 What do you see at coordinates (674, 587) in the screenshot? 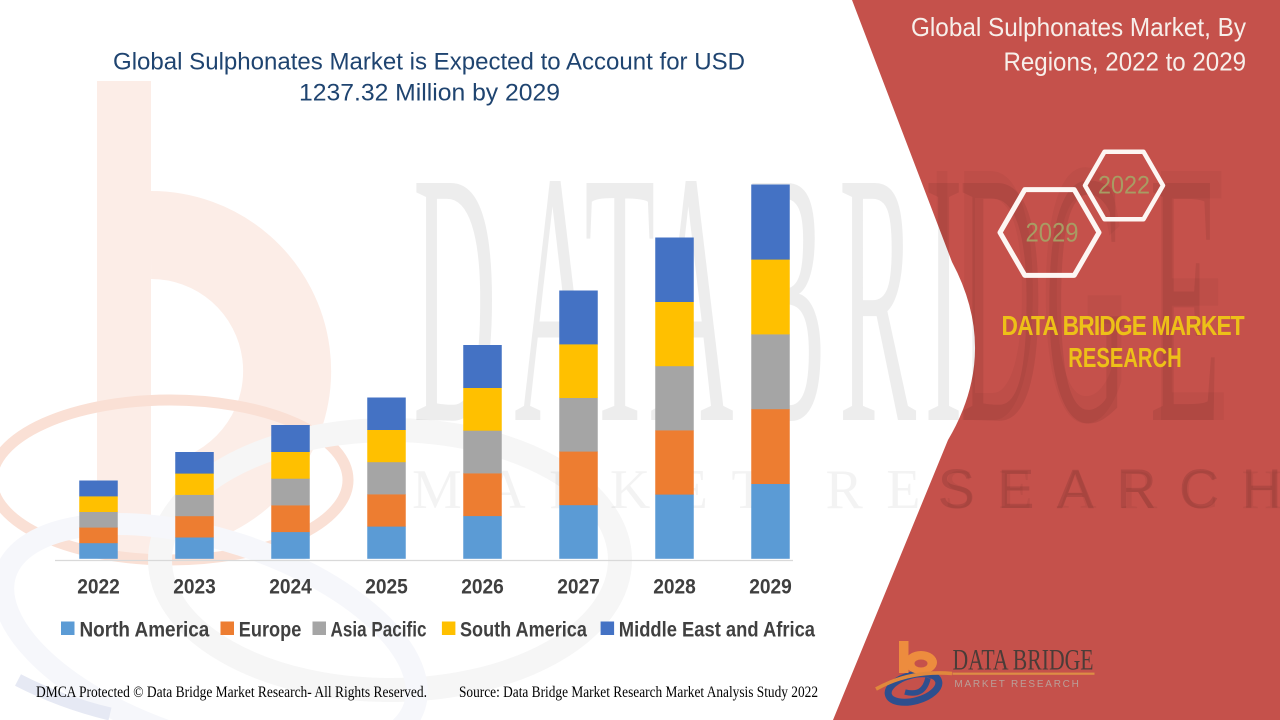
I see `svg-text: 2028` at bounding box center [674, 587].